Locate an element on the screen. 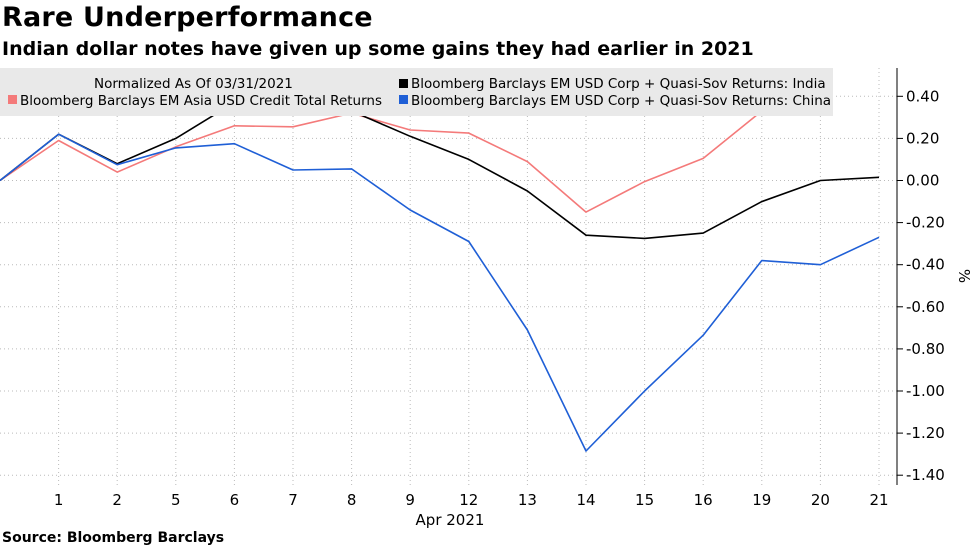 This screenshot has height=549, width=977. y-axis-label: % is located at coordinates (964, 276).